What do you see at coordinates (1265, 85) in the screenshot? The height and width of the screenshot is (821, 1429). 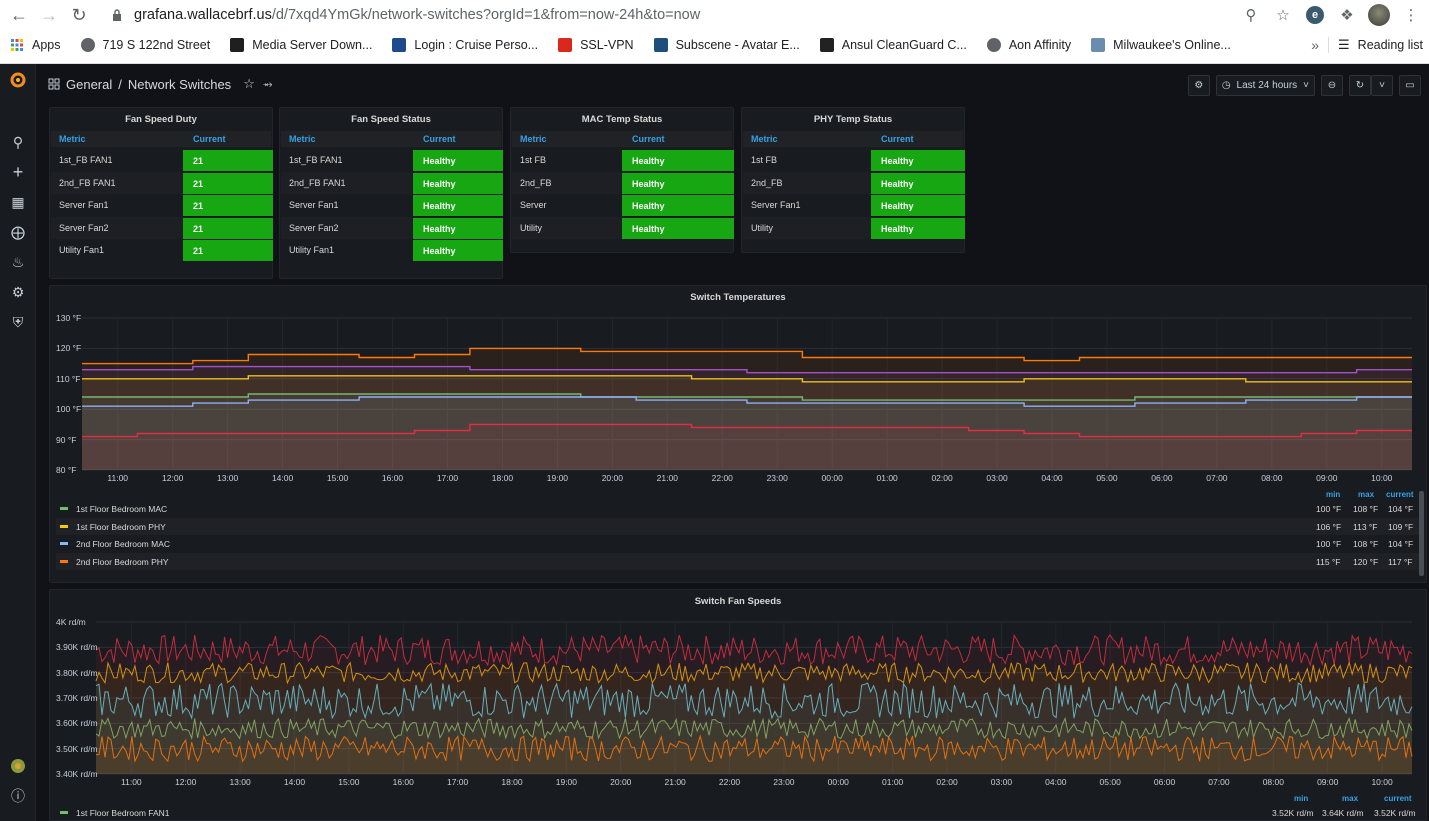 I see `time-picker-button: ◷ Last 24 hours ˅` at bounding box center [1265, 85].